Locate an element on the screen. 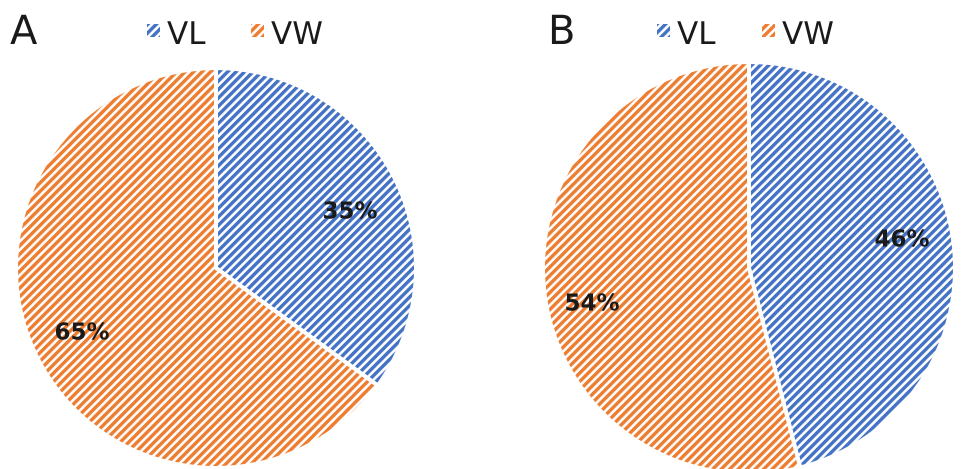 The image size is (969, 469). pie-slice-vl-a is located at coordinates (316, 227).